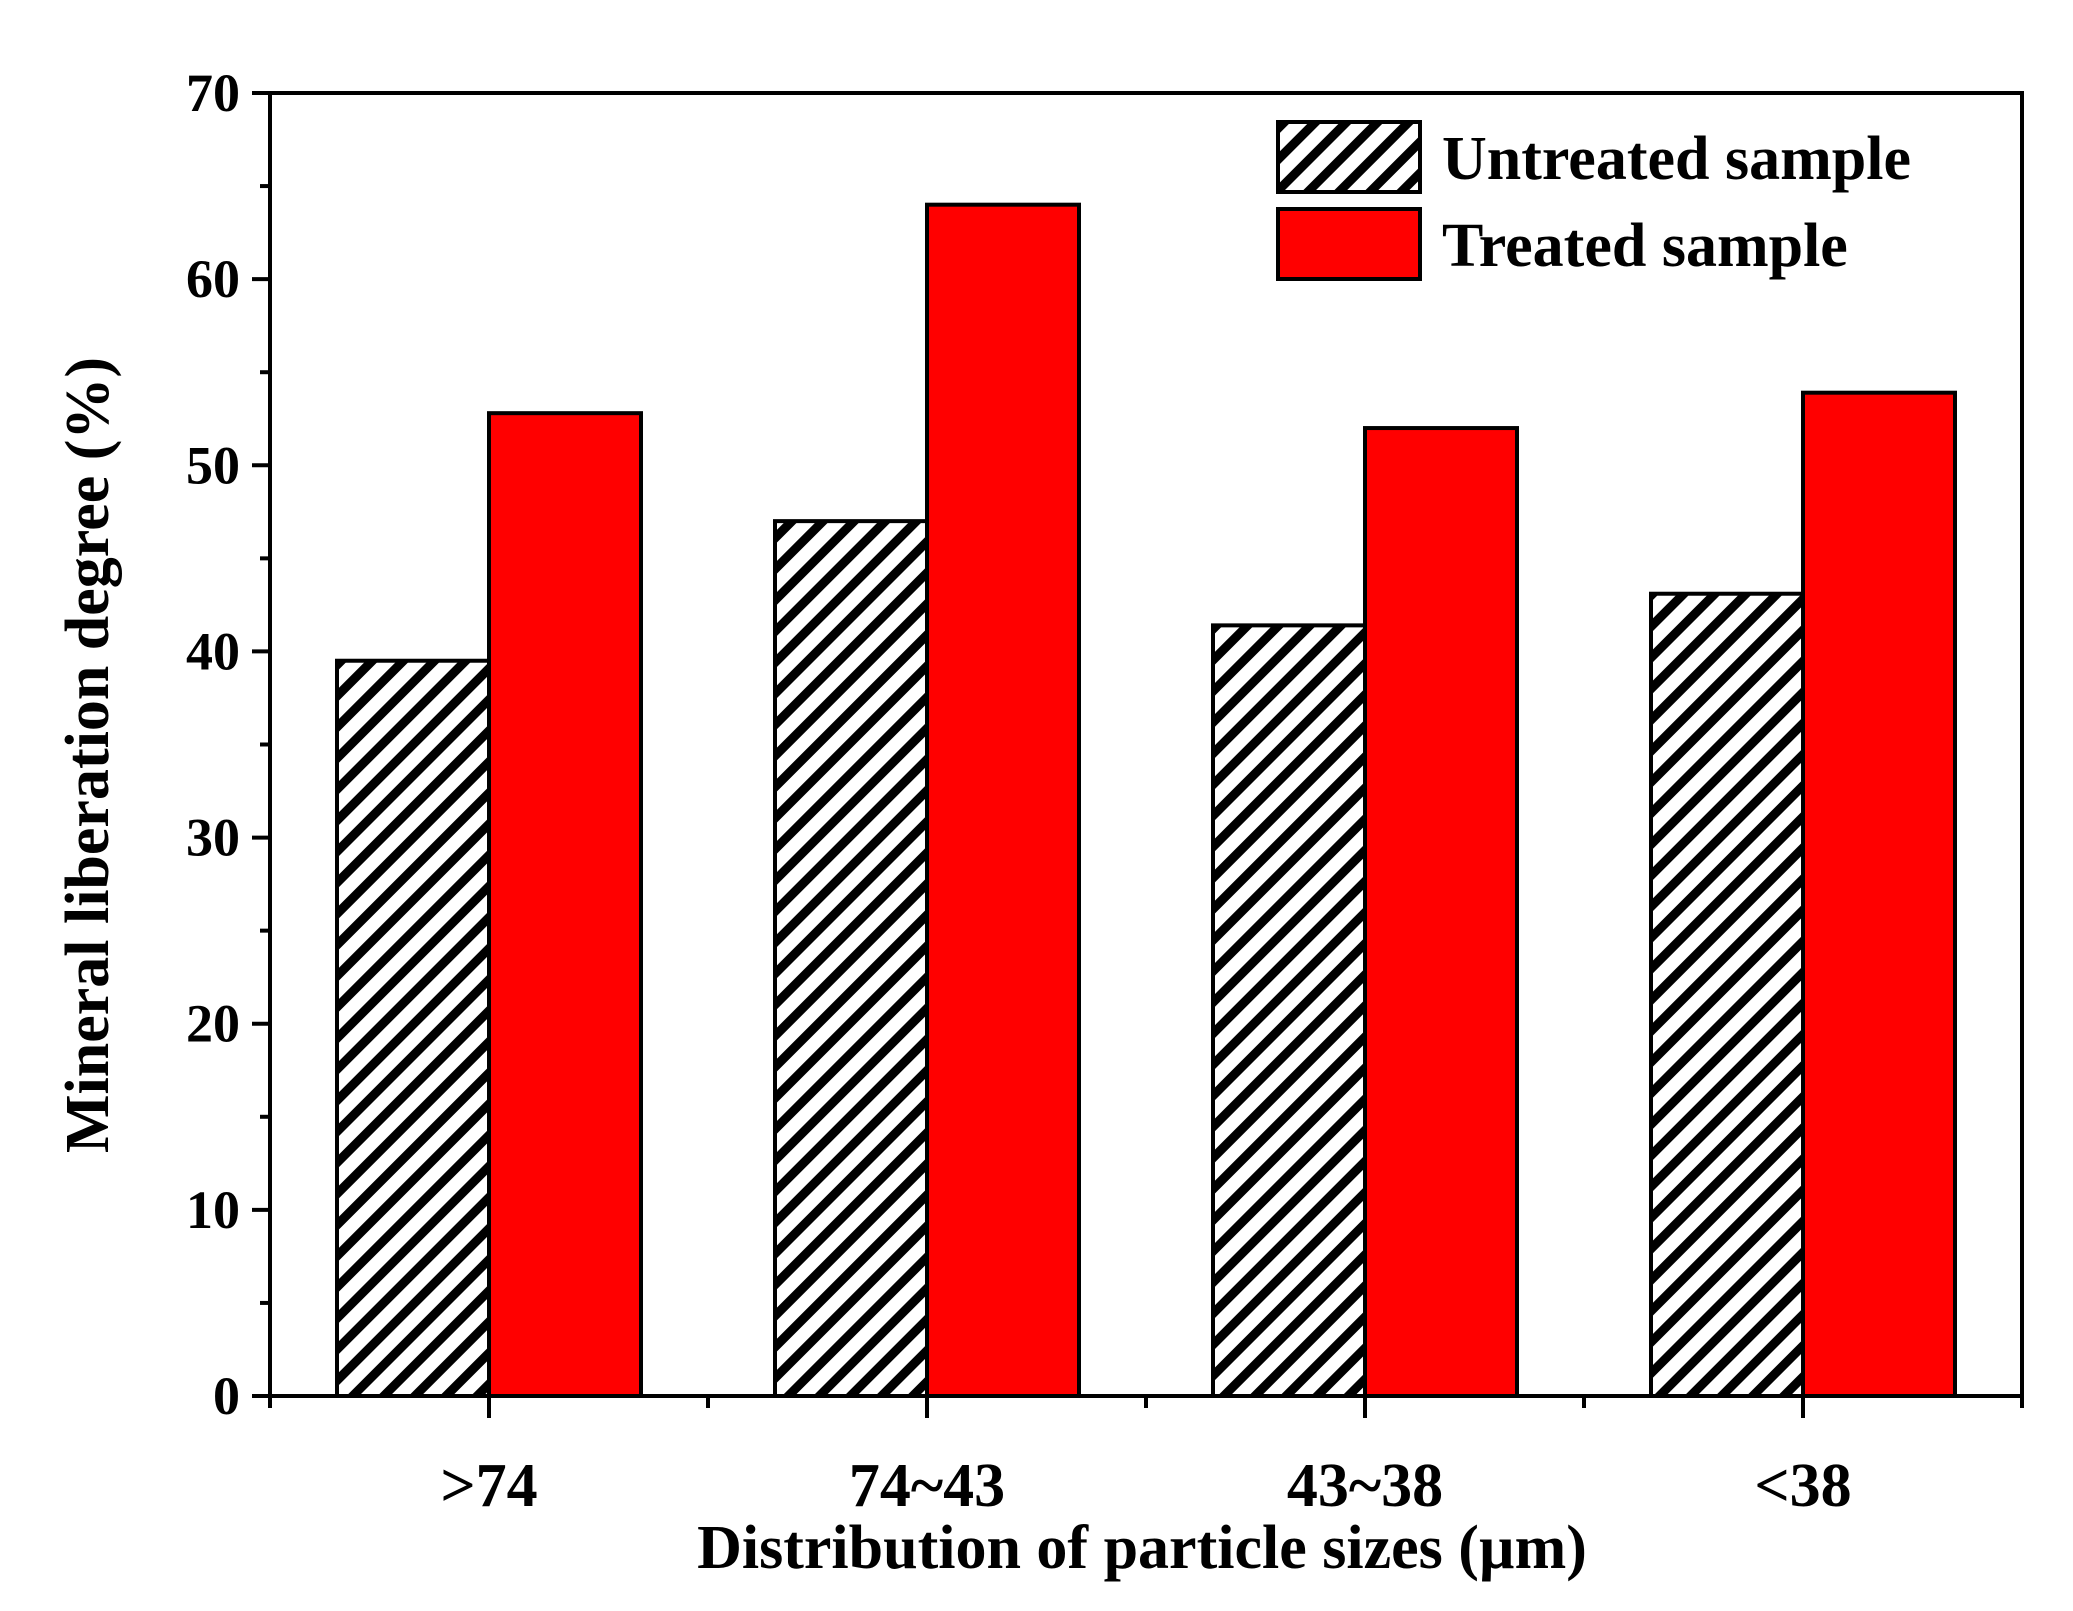  I want to click on x-tick-label: 43~38, so click(1365, 1486).